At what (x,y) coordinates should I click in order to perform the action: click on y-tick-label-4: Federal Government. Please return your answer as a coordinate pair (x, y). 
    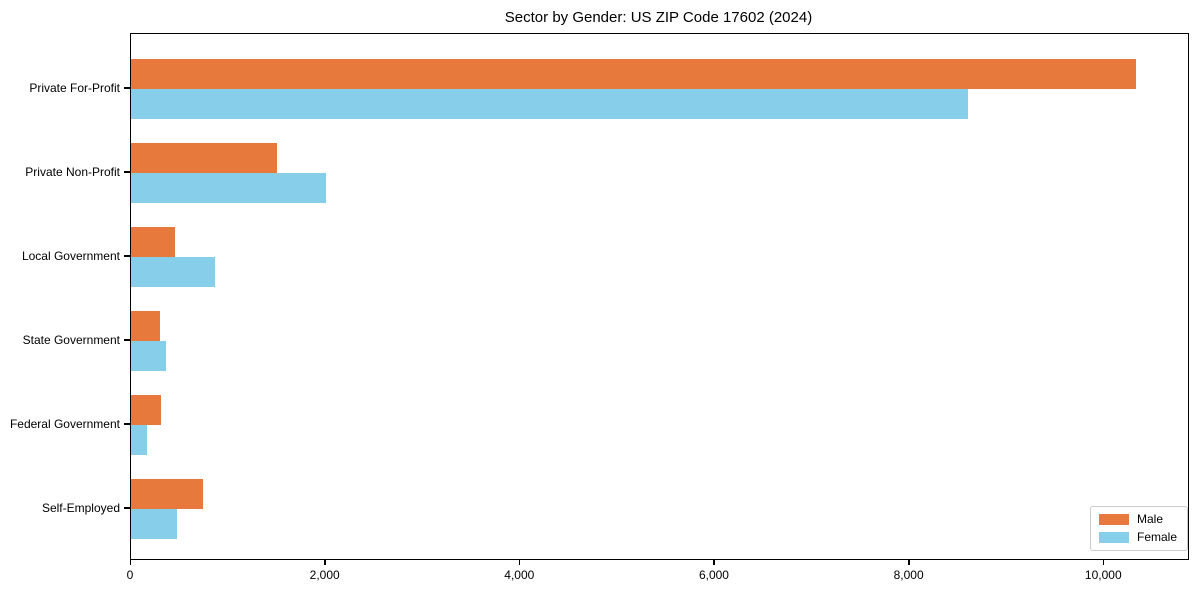
    Looking at the image, I should click on (64, 424).